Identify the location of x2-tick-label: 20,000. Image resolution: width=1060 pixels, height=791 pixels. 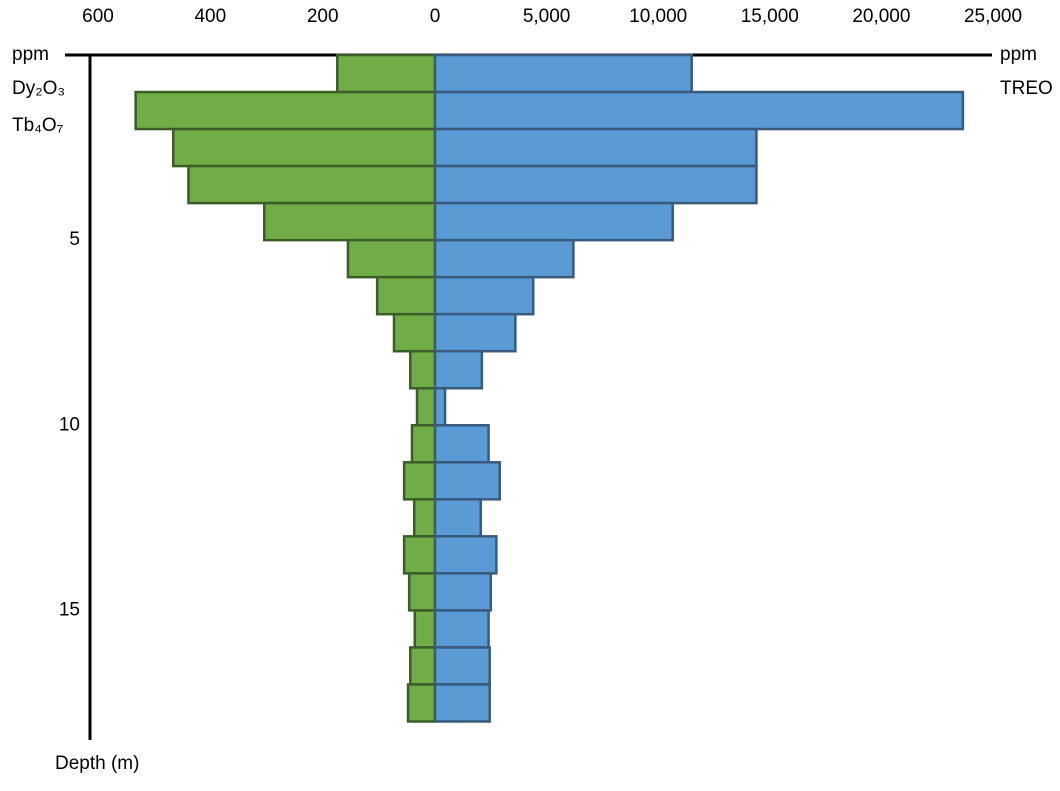
(881, 16).